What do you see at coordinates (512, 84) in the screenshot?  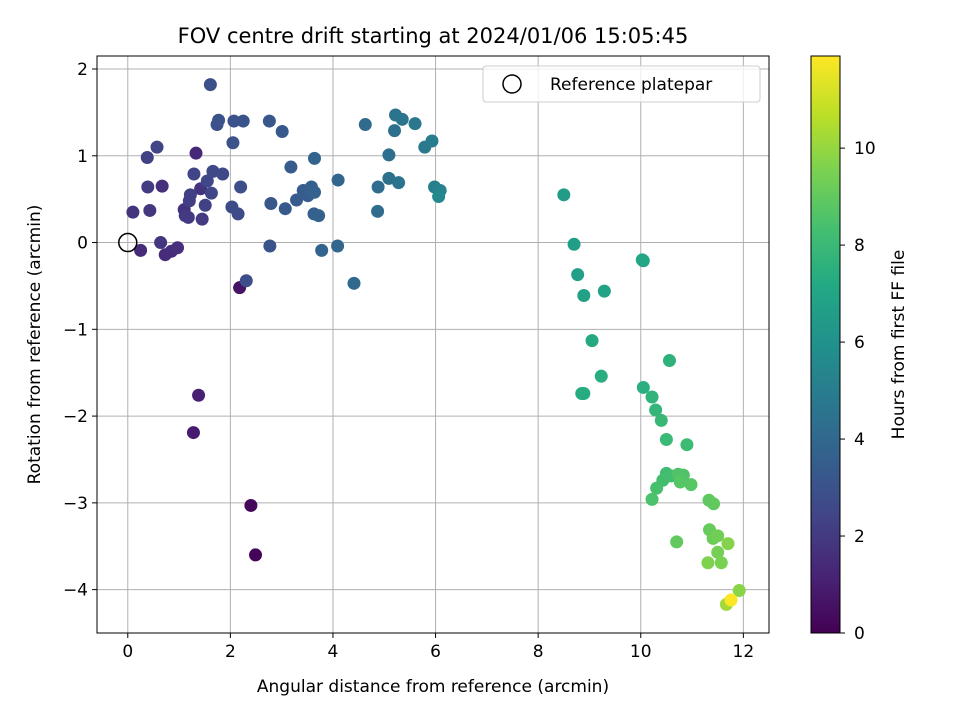 I see `legend-marker-reference` at bounding box center [512, 84].